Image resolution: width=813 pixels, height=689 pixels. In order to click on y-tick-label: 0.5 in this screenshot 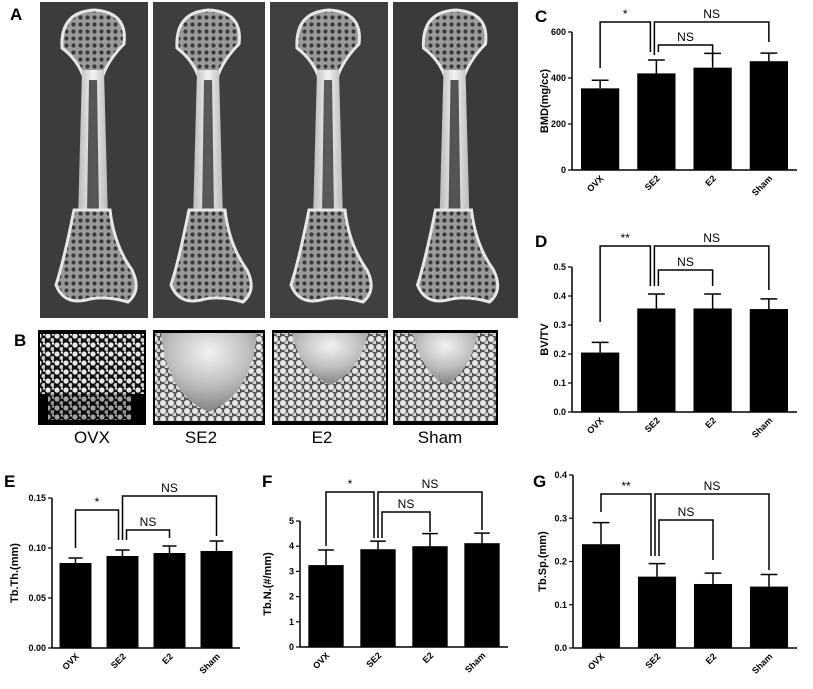, I will do `click(559, 267)`.